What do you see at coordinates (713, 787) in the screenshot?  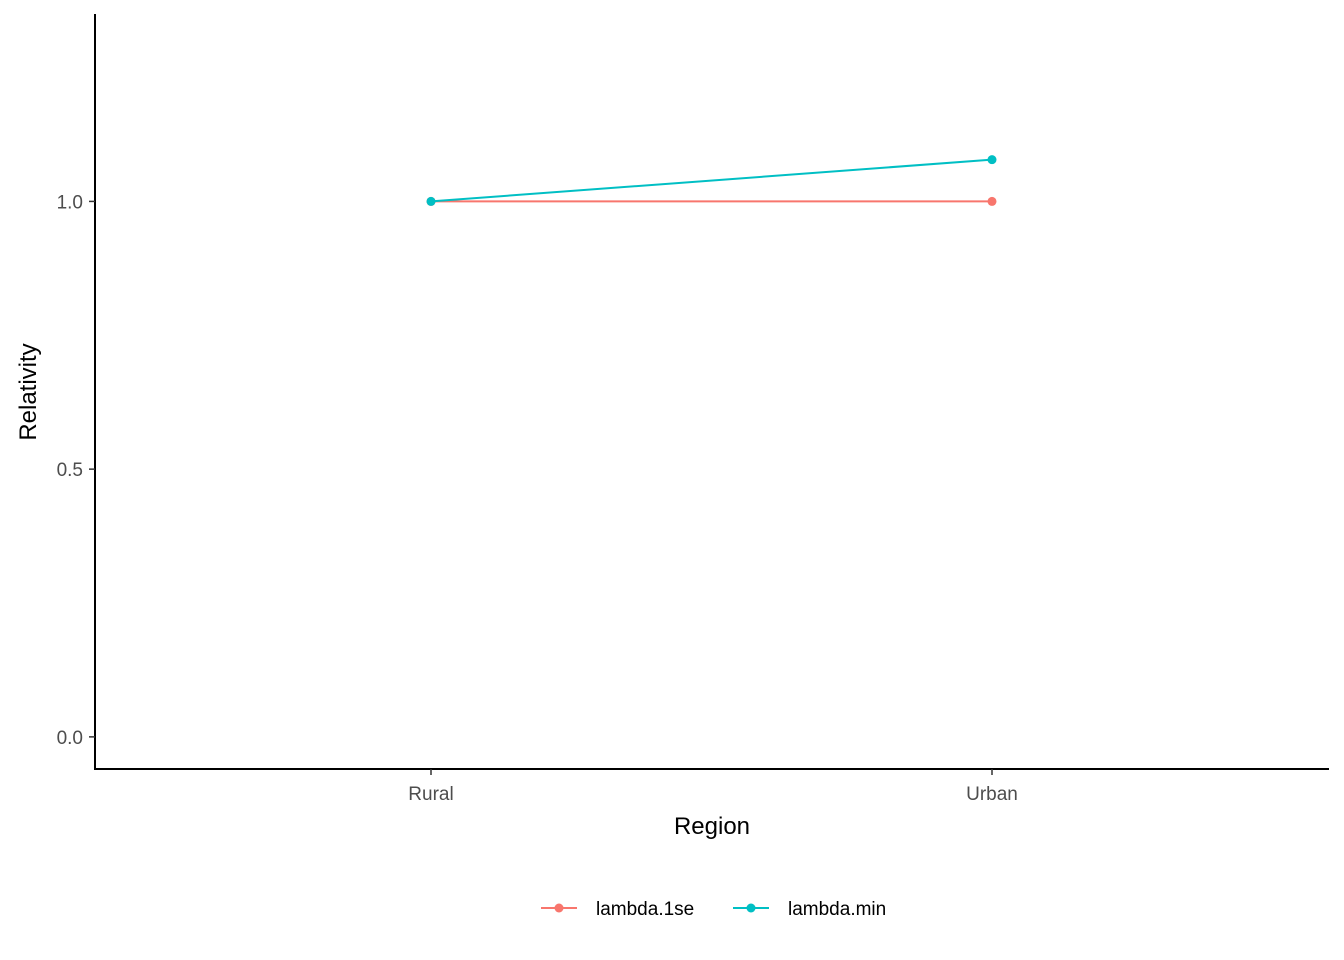 I see `x-ticks: Rural Urban` at bounding box center [713, 787].